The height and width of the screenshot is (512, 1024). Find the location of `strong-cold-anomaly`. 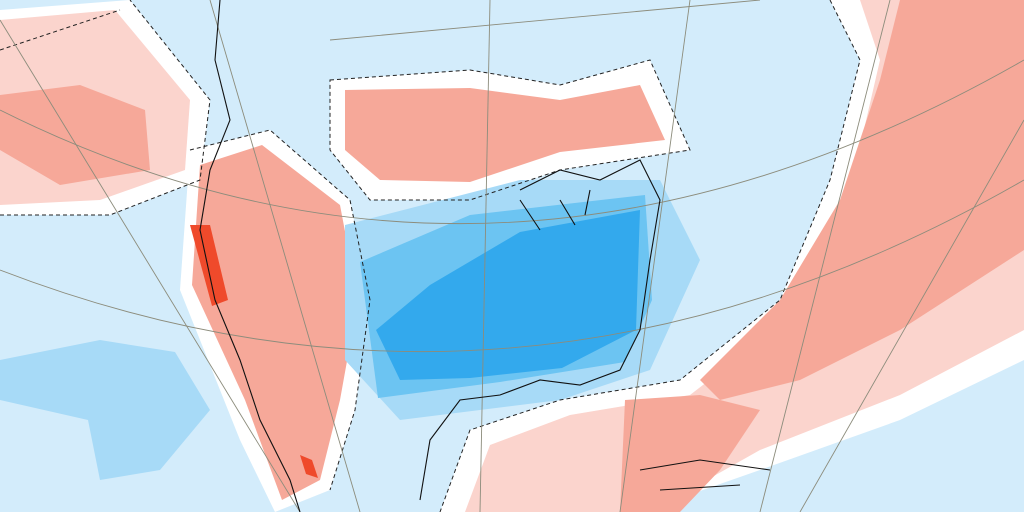

strong-cold-anomaly is located at coordinates (508, 295).